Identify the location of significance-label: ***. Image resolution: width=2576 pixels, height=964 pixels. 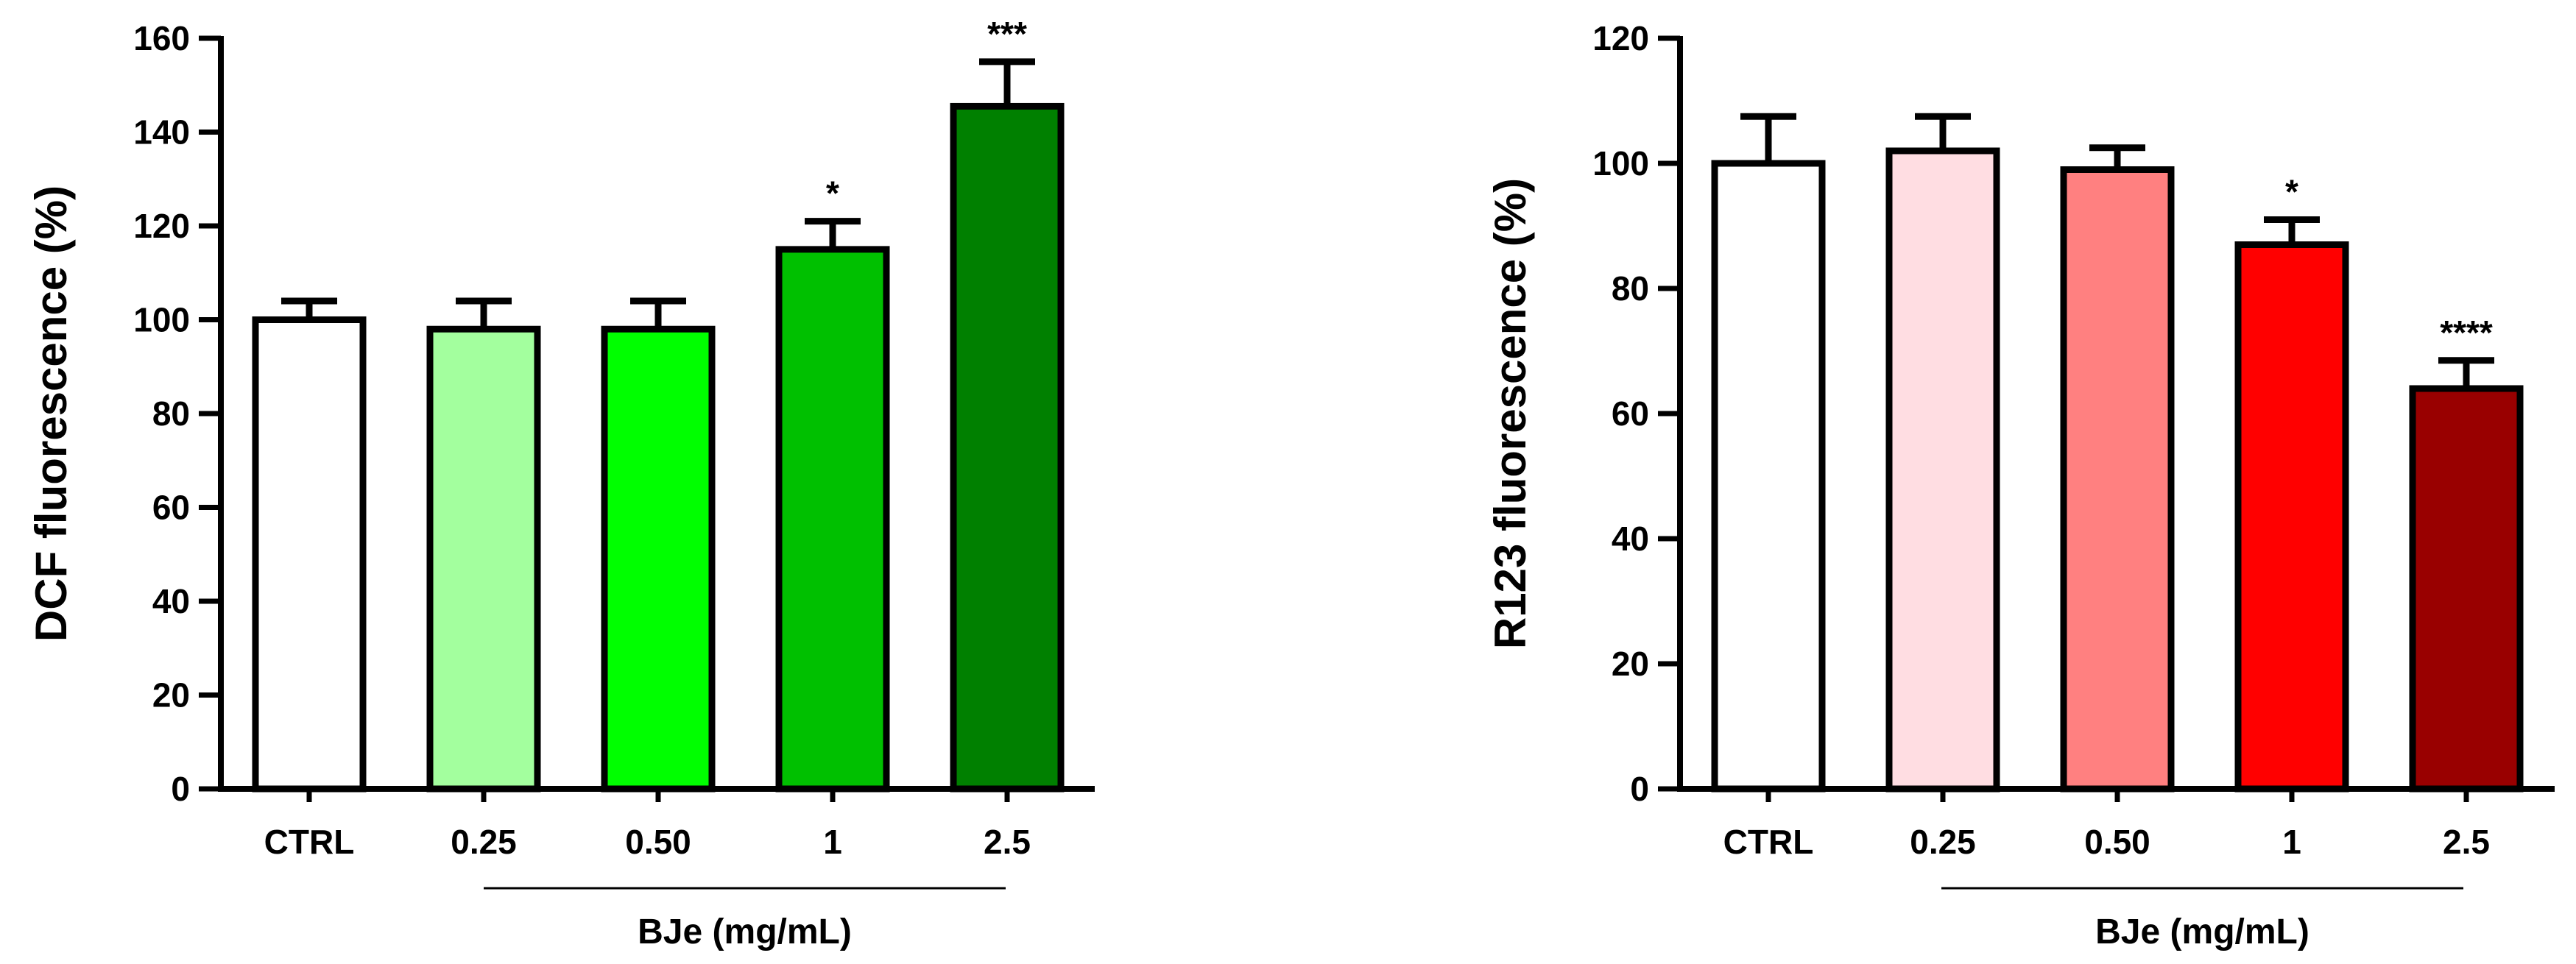
(1007, 34).